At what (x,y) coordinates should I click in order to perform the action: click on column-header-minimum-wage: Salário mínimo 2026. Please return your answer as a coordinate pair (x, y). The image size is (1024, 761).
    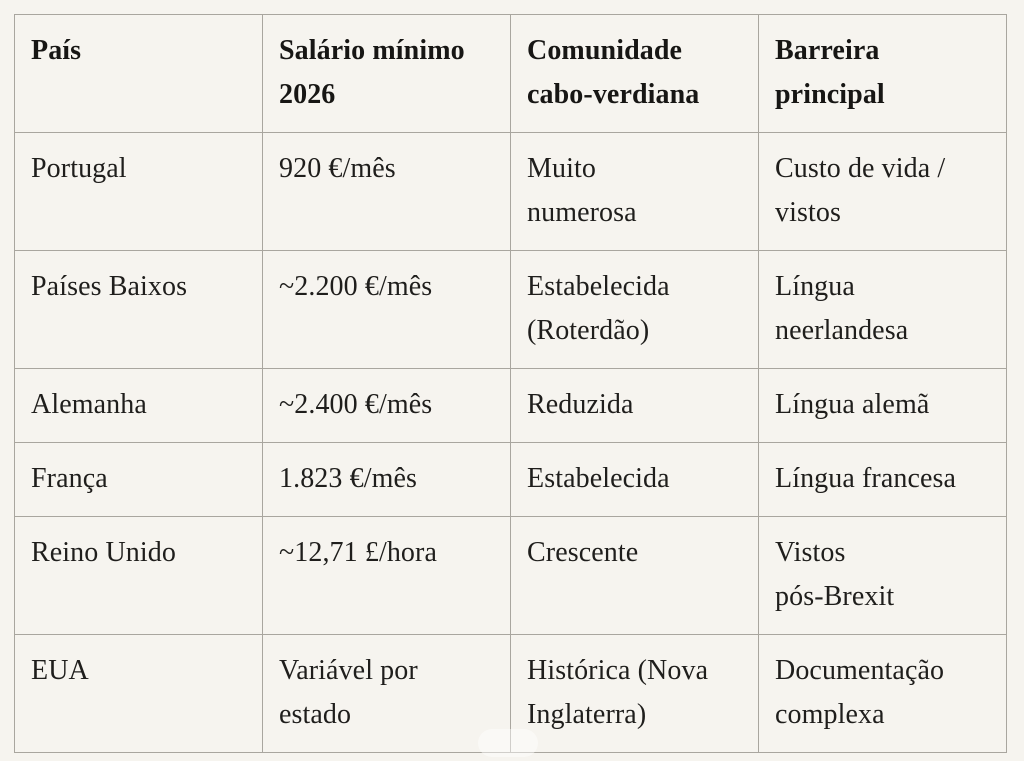
    Looking at the image, I should click on (386, 73).